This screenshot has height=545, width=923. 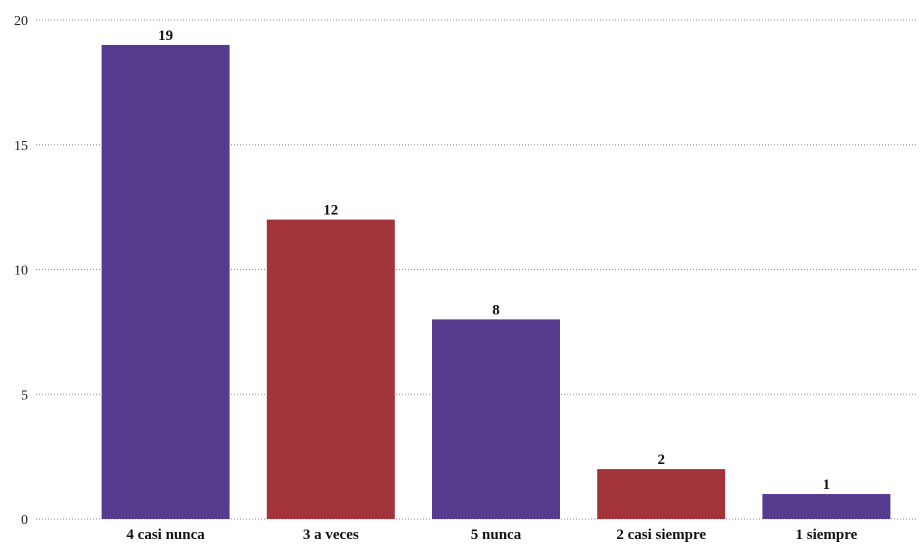 What do you see at coordinates (21, 21) in the screenshot?
I see `y-tick-label: 20` at bounding box center [21, 21].